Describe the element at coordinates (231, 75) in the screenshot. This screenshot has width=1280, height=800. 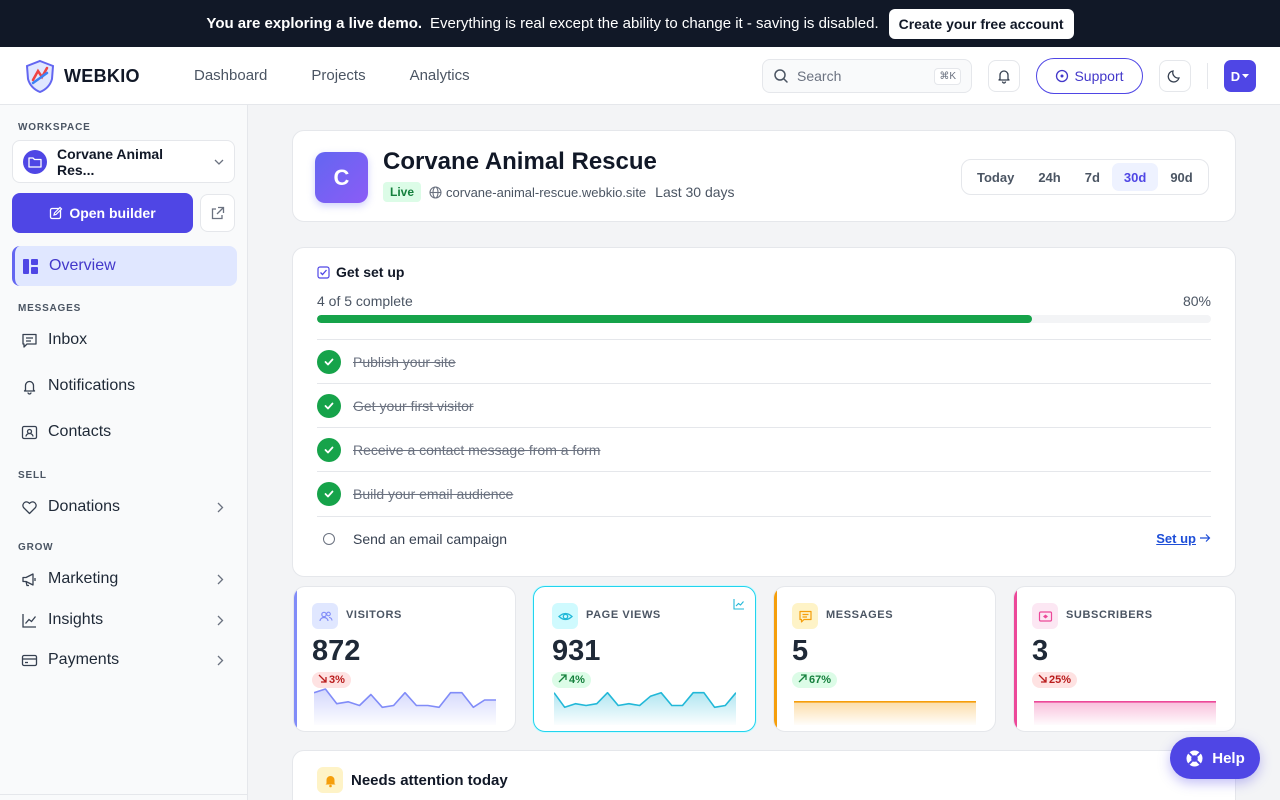
I see `nav-dashboard: Dashboard` at that location.